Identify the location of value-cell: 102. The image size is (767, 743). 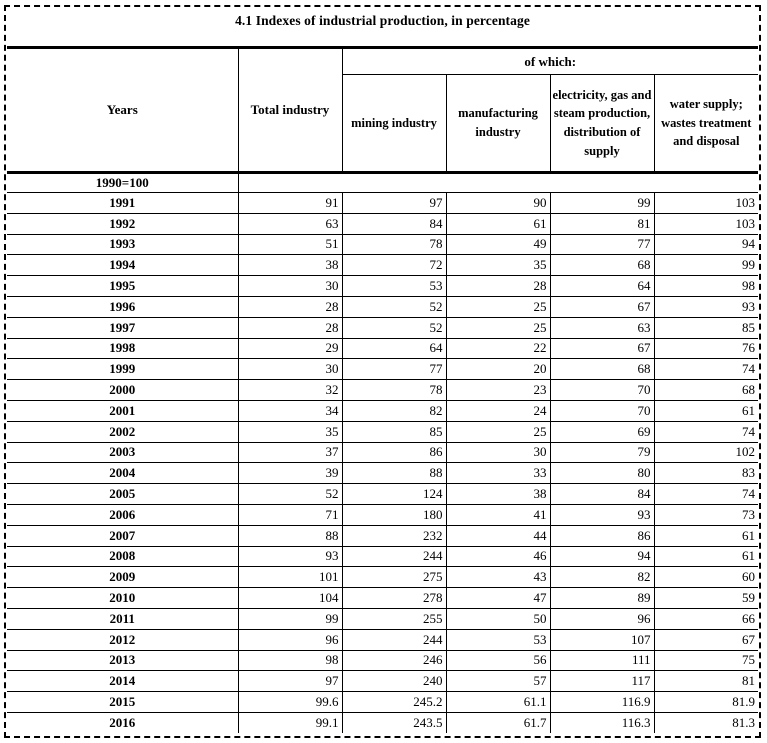
(706, 452).